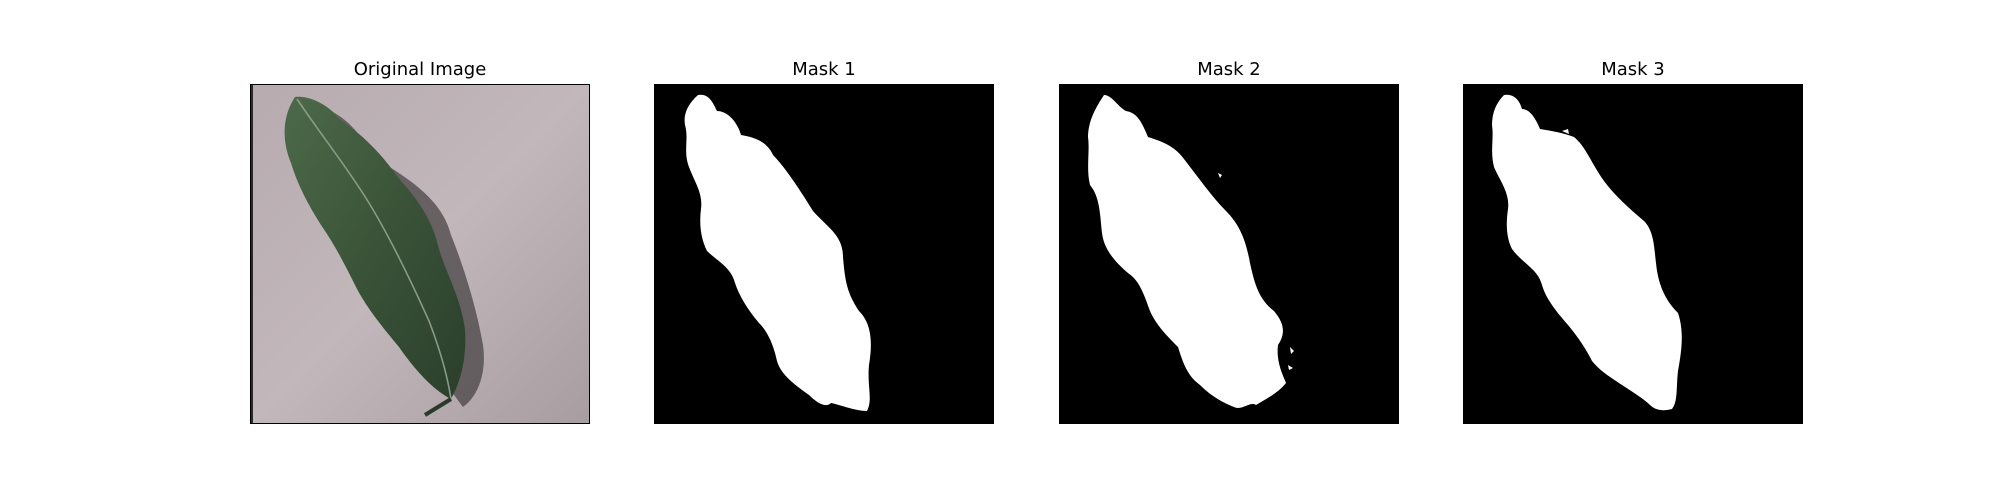 The height and width of the screenshot is (500, 2000). Describe the element at coordinates (777, 252) in the screenshot. I see `mask-1-region` at that location.